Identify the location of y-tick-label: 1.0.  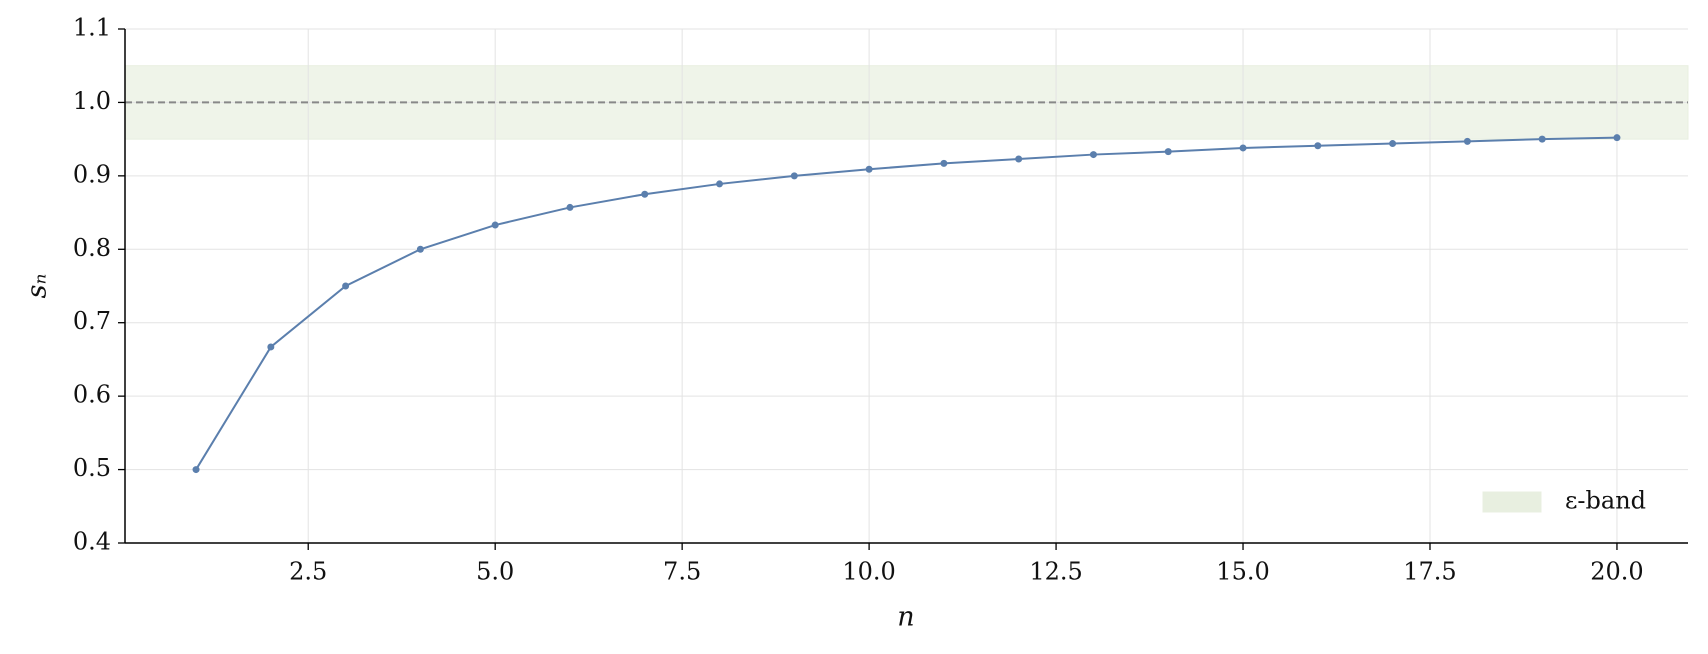
(92, 101).